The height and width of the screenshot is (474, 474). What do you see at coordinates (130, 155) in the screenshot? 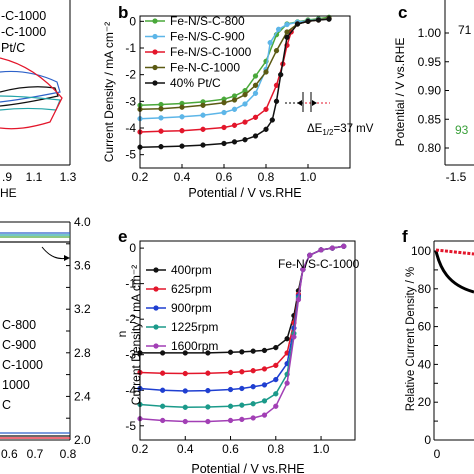
I see `panel-b-ytick-label: -5` at bounding box center [130, 155].